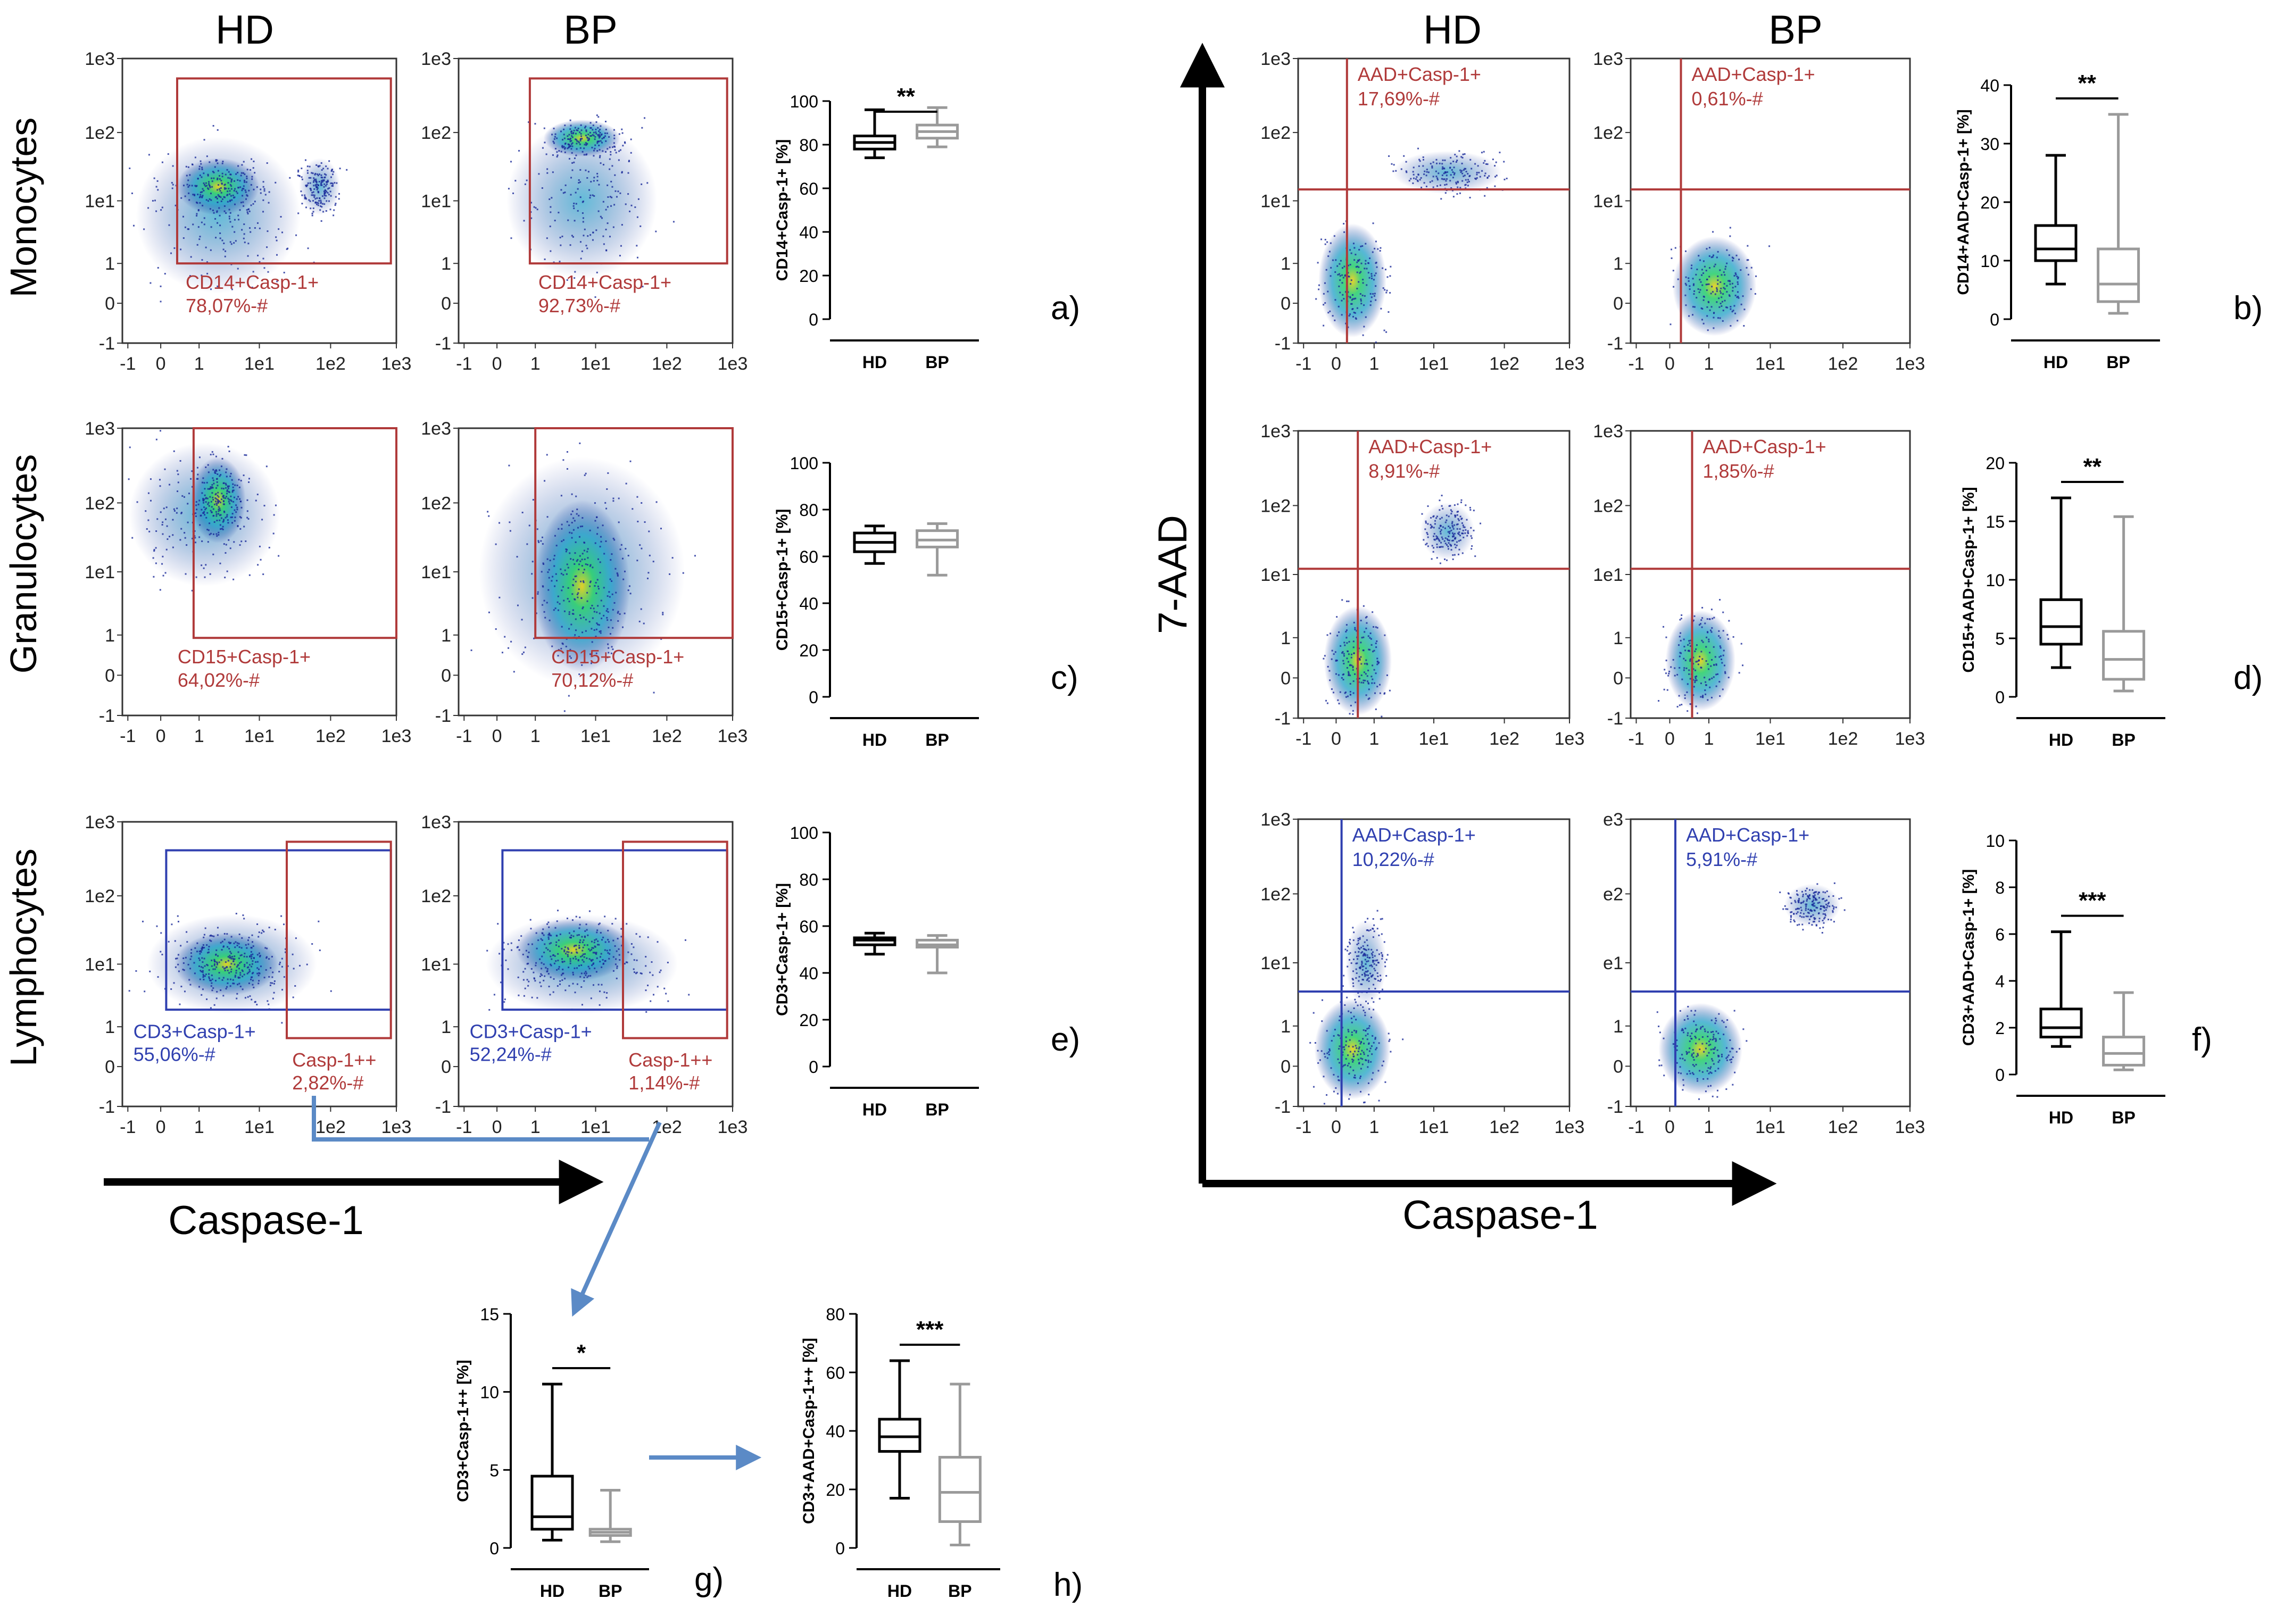 Image resolution: width=2276 pixels, height=1624 pixels. I want to click on flow-y-tick: 1, so click(1618, 1027).